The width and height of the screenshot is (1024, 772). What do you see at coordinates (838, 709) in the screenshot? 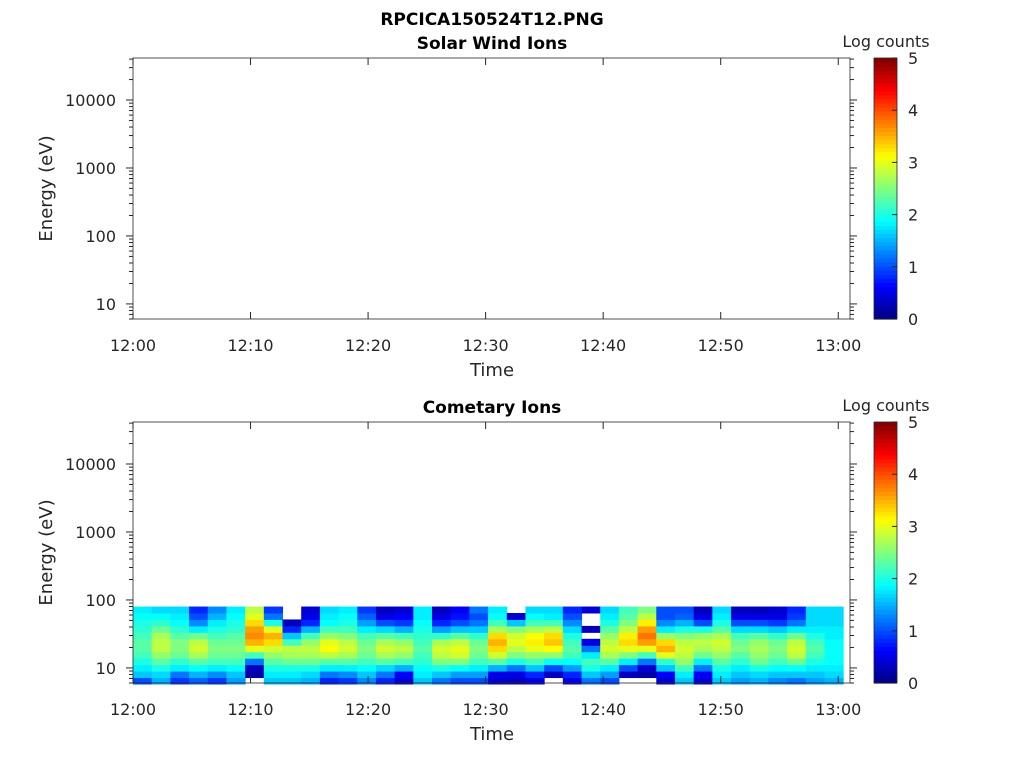
I see `x-tick-label: 13:00` at bounding box center [838, 709].